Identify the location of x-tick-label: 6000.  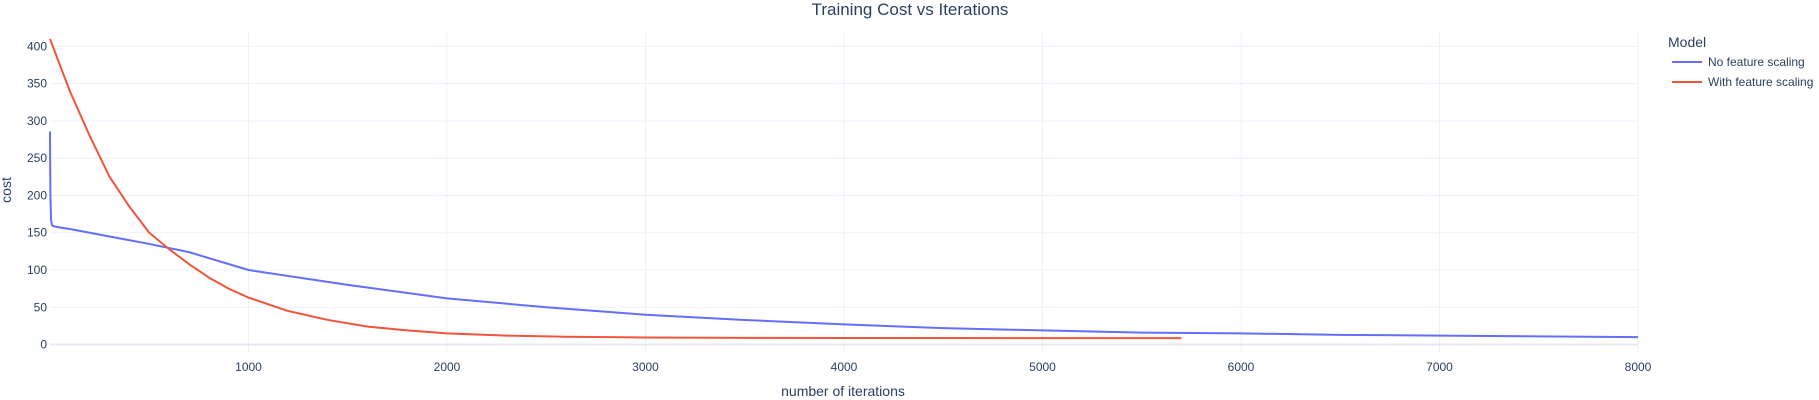
(1241, 367).